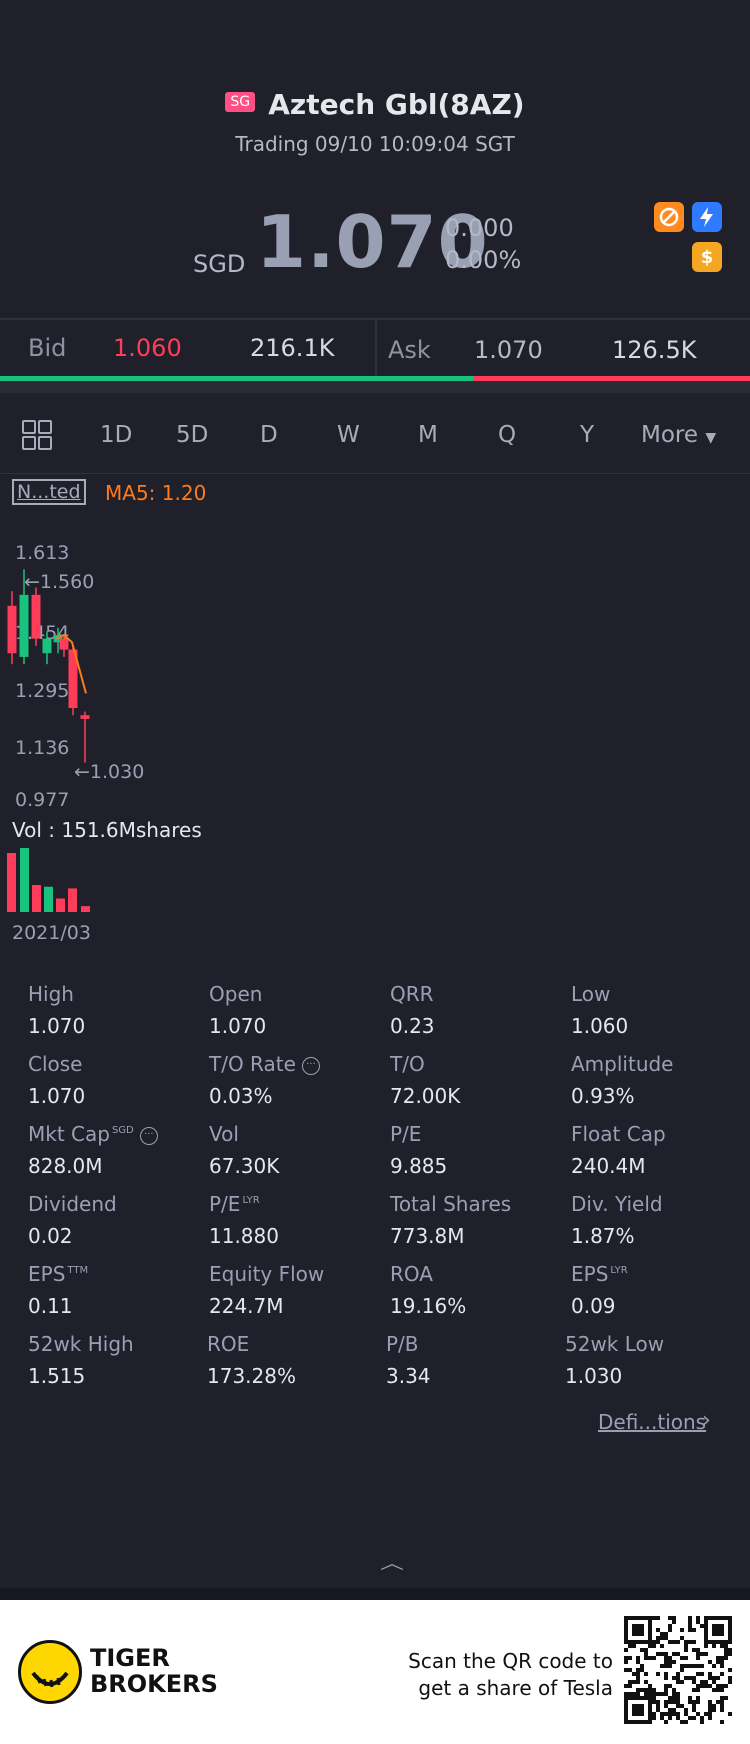 The width and height of the screenshot is (750, 1744). I want to click on stat-label-superscript: LYR, so click(619, 1271).